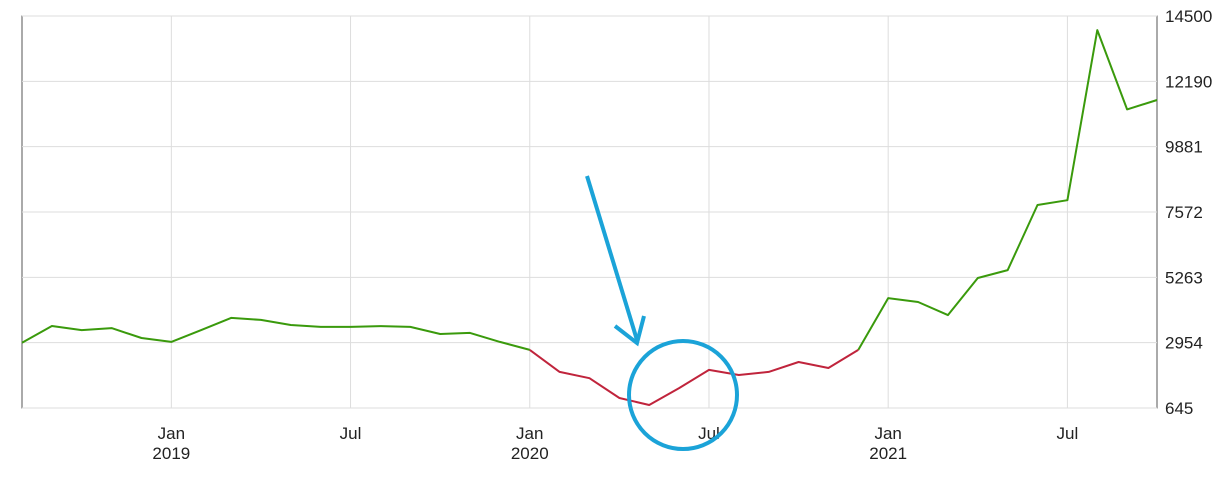  Describe the element at coordinates (1184, 277) in the screenshot. I see `y-tick-label: 5263` at that location.